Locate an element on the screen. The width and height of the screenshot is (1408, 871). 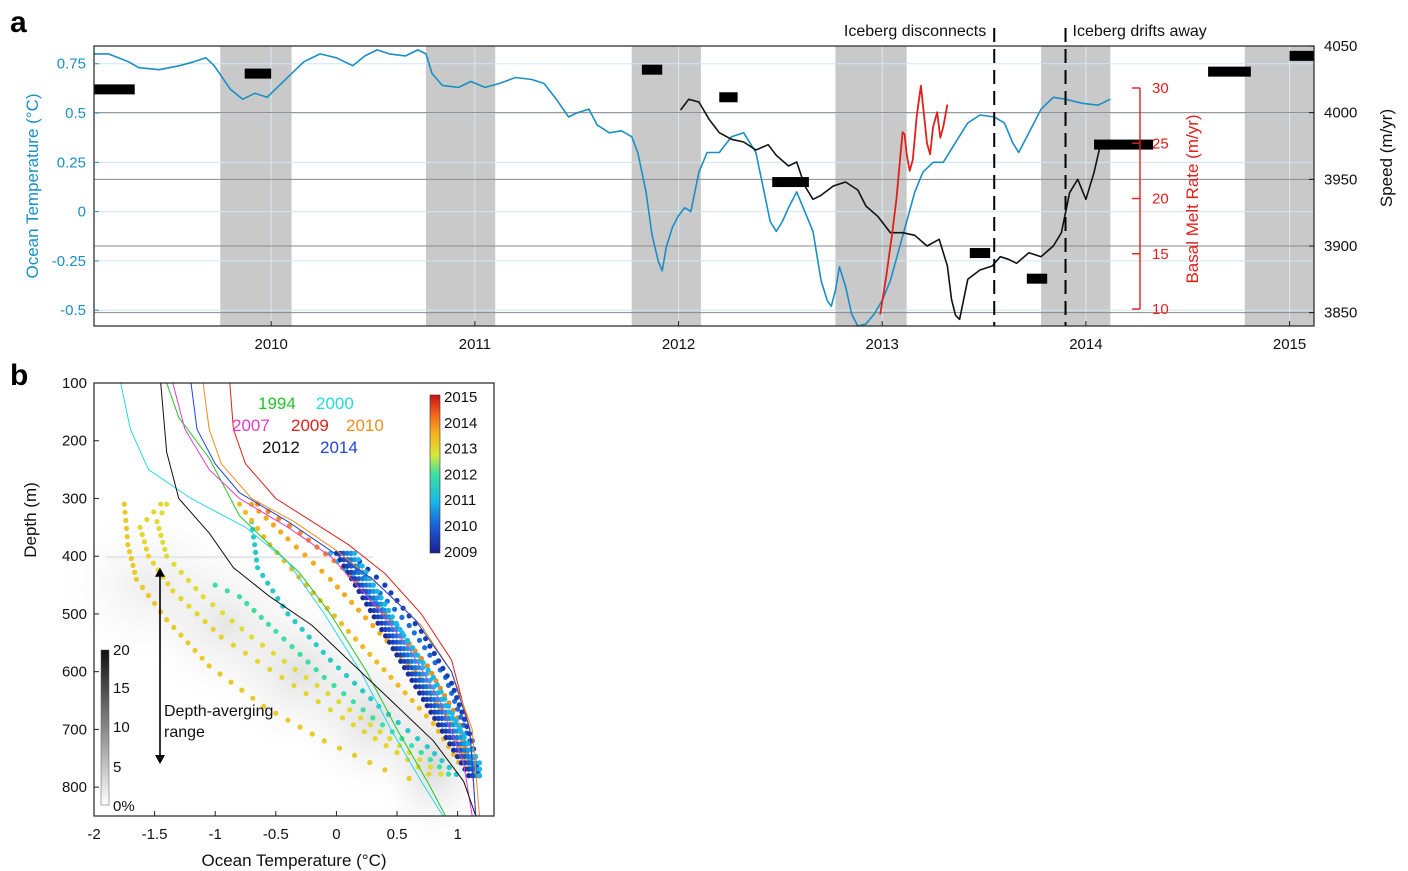
year-colorbar-label-1: 2014 is located at coordinates (460, 423).